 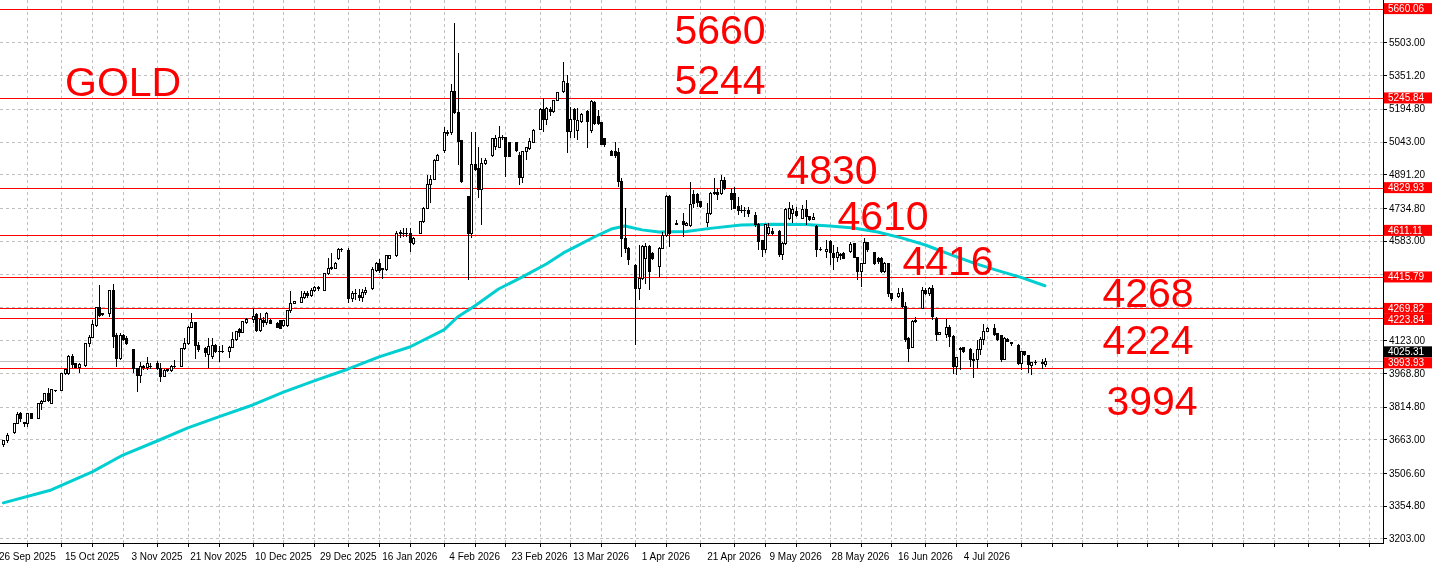 What do you see at coordinates (796, 556) in the screenshot?
I see `x-tick-label: 9 May 2026` at bounding box center [796, 556].